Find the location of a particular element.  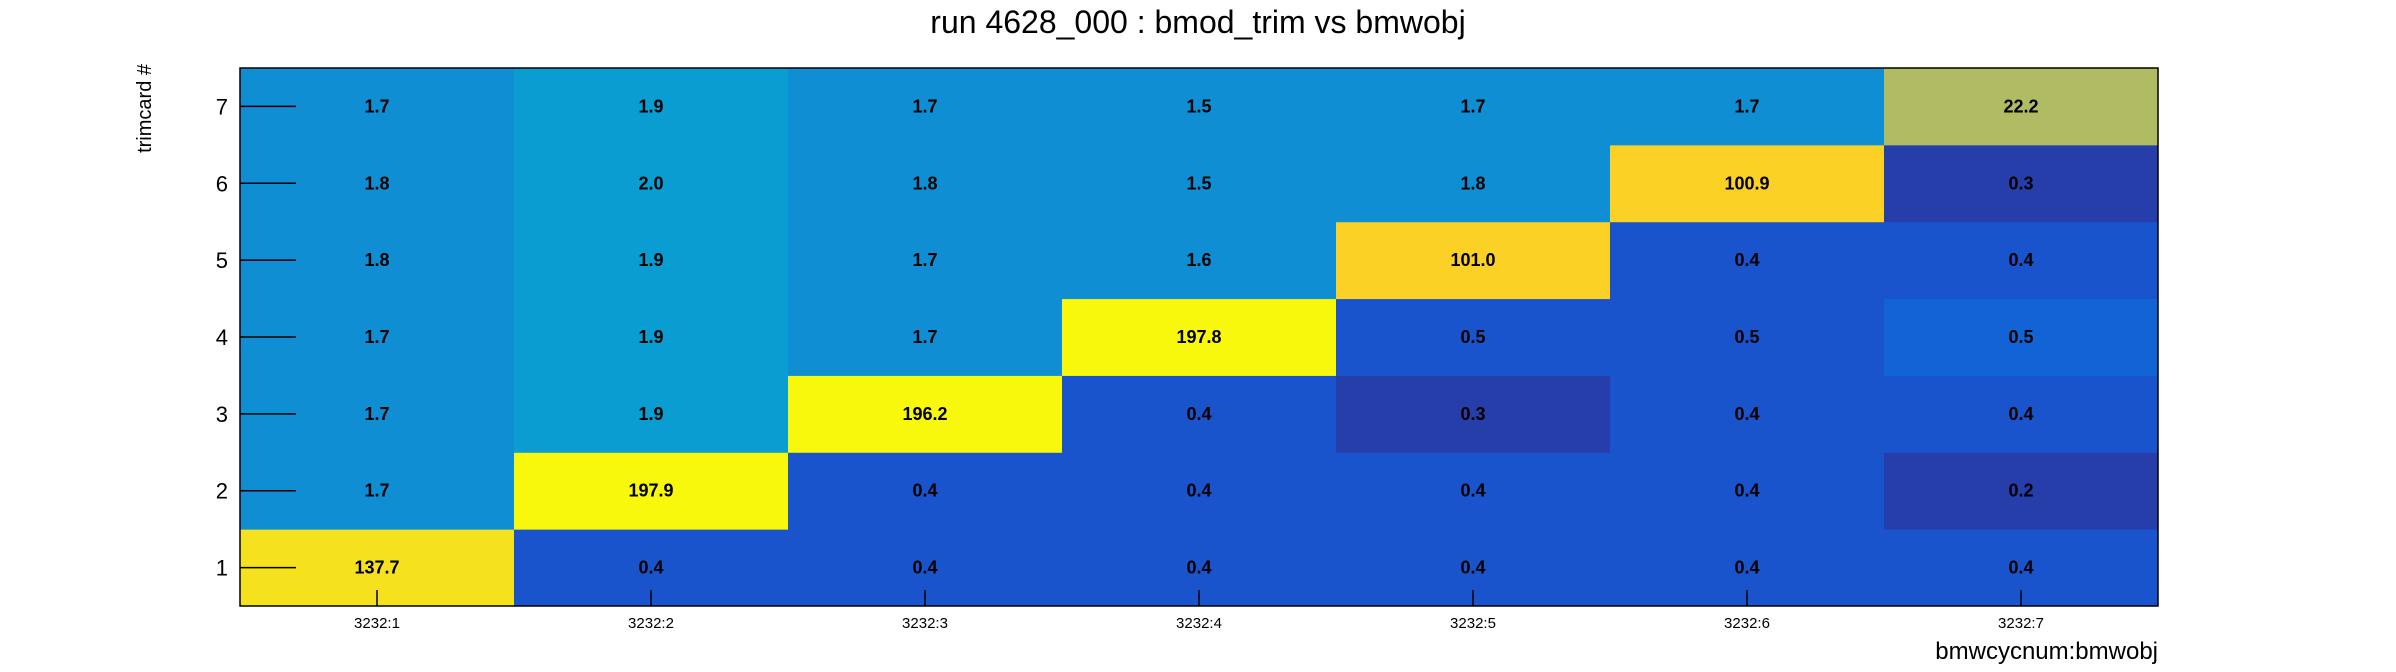

cell-value-label: 196.2 is located at coordinates (924, 414).